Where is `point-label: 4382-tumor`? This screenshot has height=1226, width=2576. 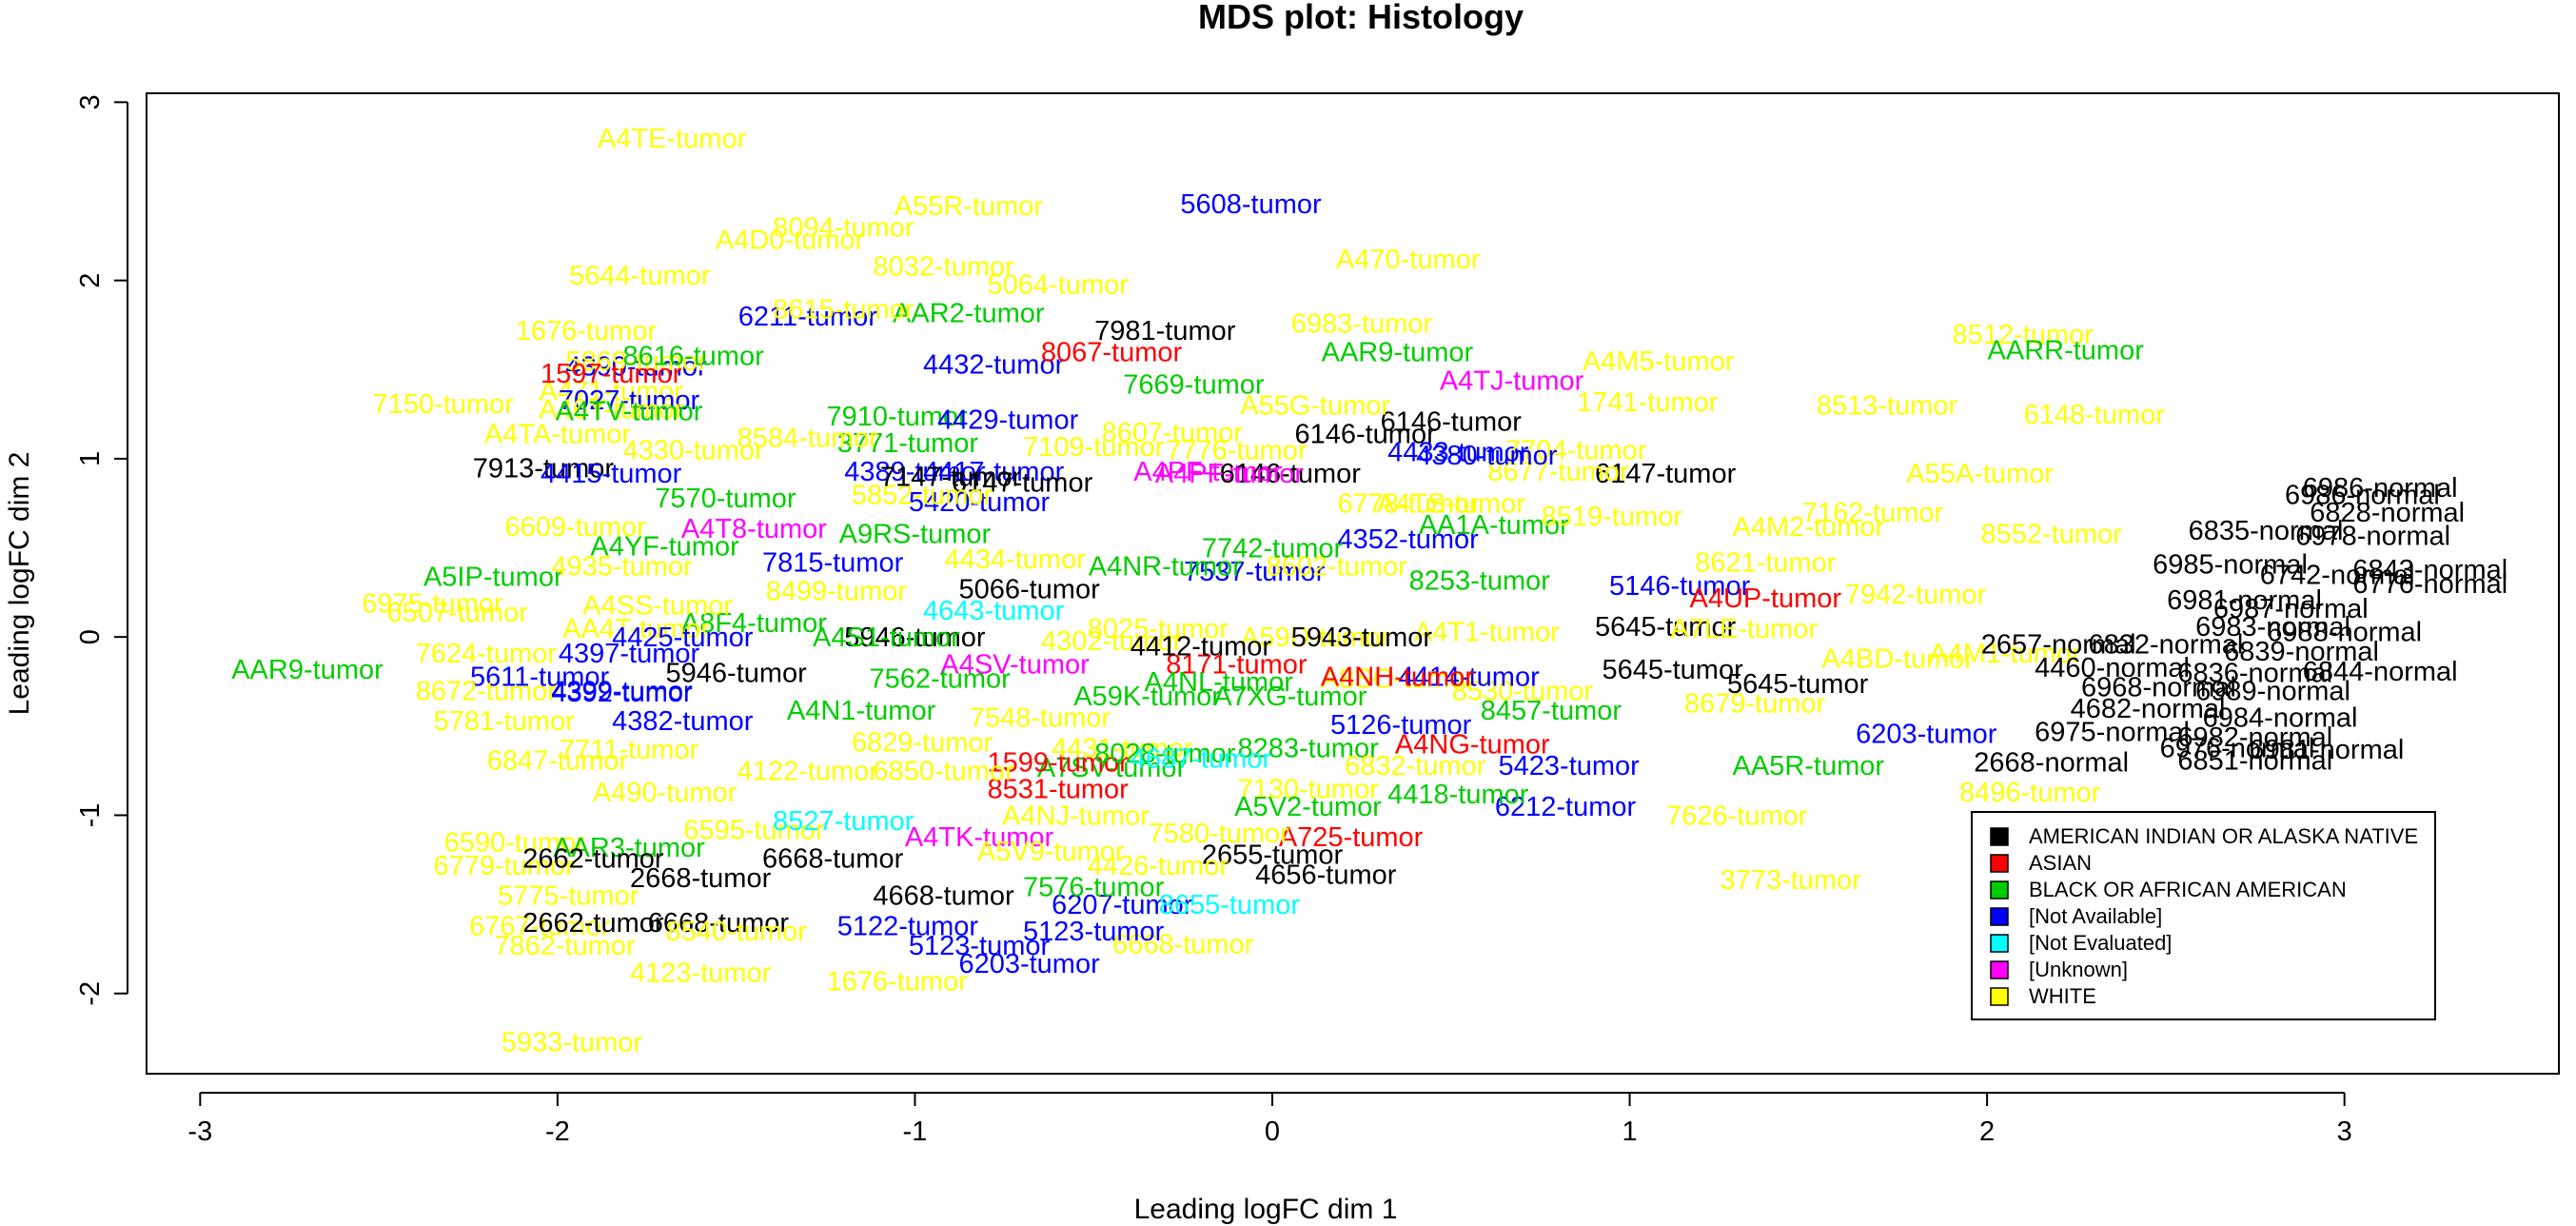
point-label: 4382-tumor is located at coordinates (683, 721).